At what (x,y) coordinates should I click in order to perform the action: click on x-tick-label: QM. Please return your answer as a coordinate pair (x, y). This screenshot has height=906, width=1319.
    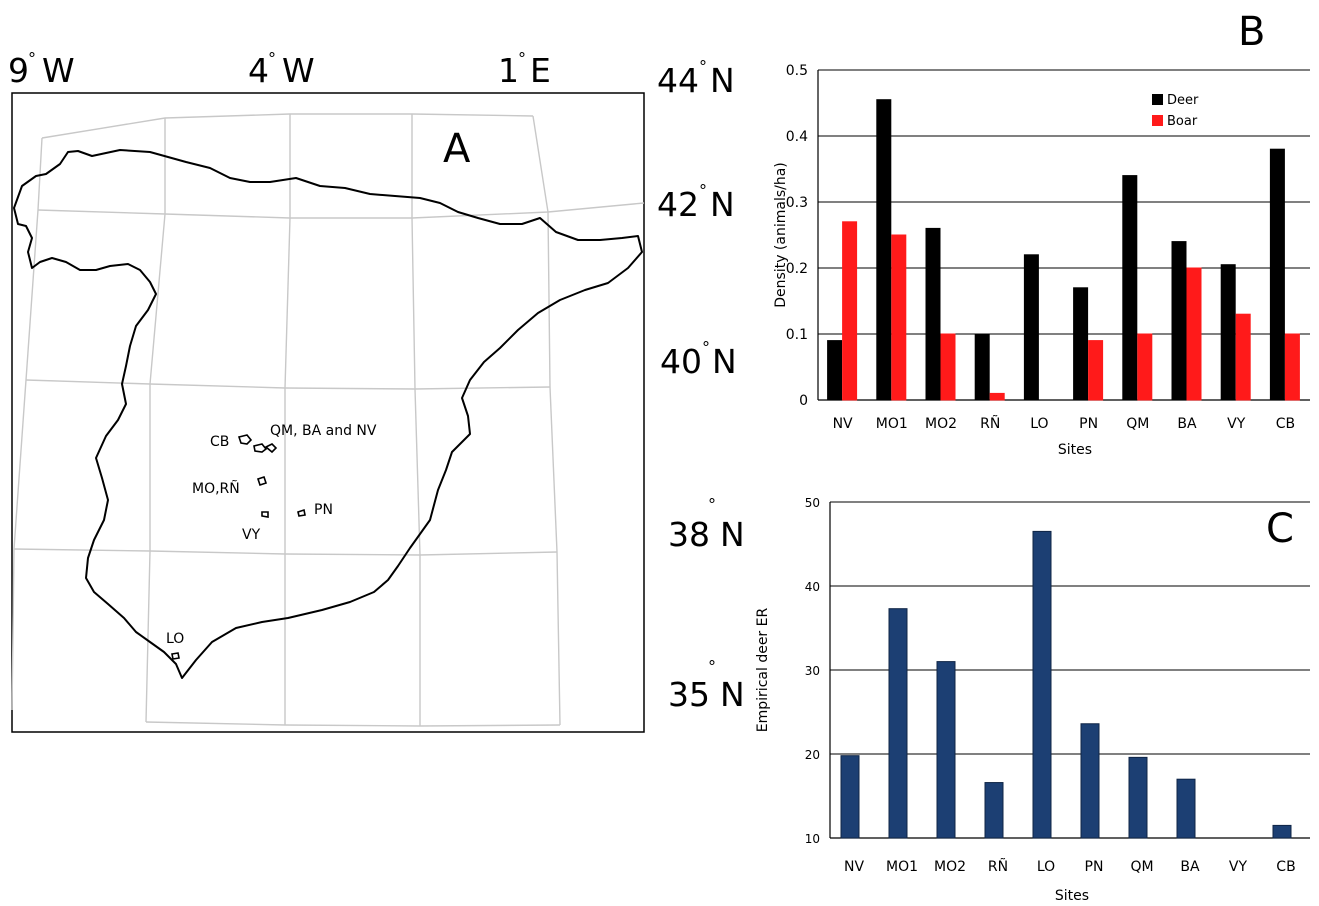
    Looking at the image, I should click on (1137, 424).